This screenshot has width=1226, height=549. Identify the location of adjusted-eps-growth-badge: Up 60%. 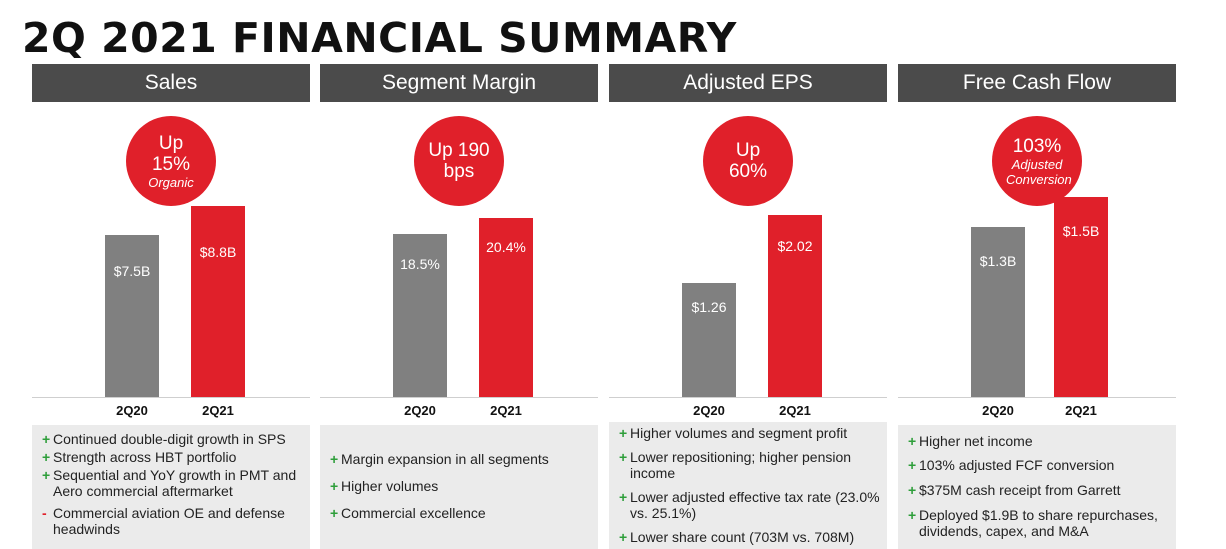
(748, 161).